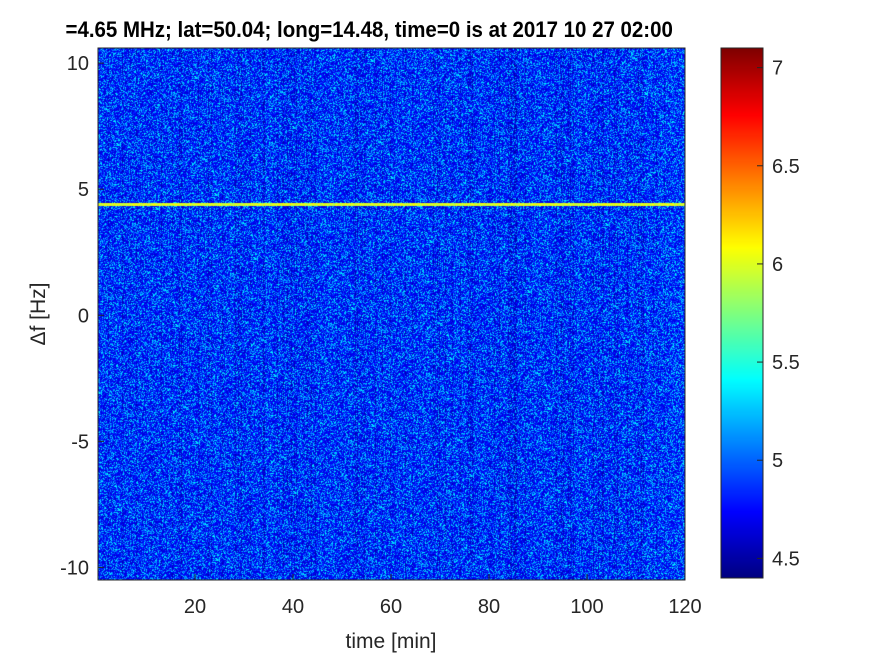 Image resolution: width=875 pixels, height=656 pixels. I want to click on colorbar-tick-label: 7, so click(777, 69).